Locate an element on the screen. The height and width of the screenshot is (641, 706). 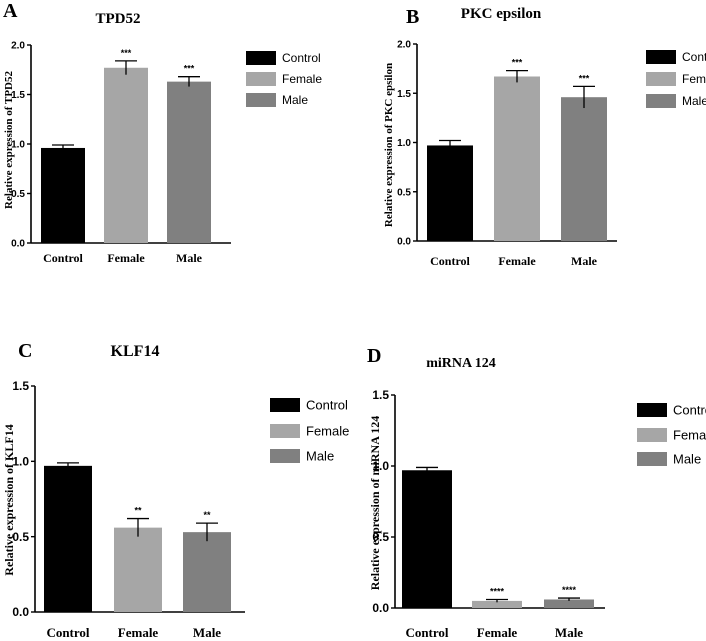
chart-title: KLF14 is located at coordinates (135, 351).